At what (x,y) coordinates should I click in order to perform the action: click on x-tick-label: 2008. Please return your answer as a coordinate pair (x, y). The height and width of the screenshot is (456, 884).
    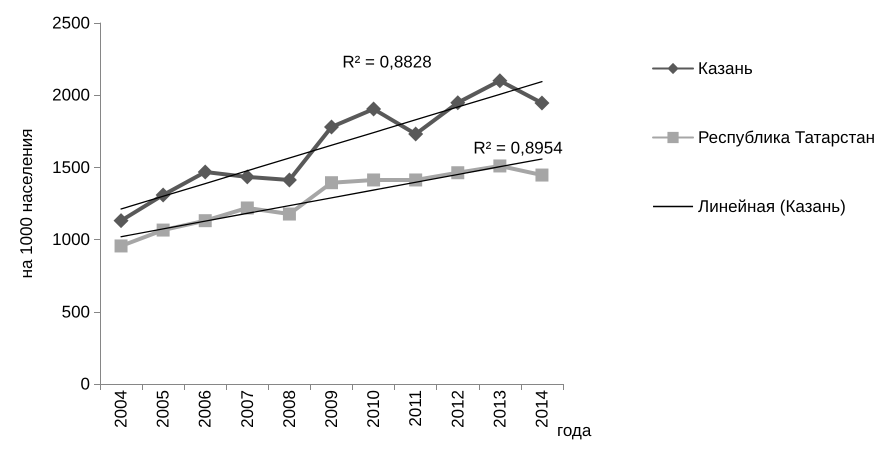
    Looking at the image, I should click on (289, 409).